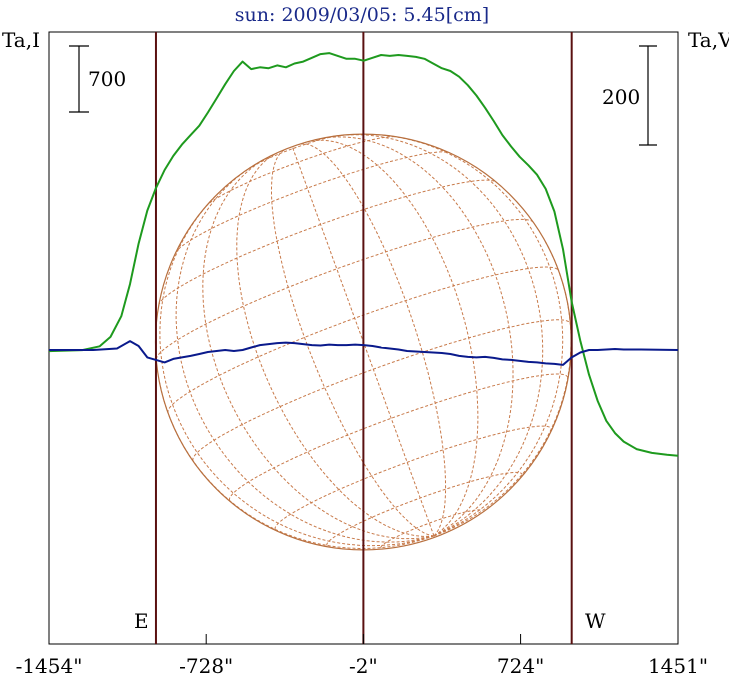  What do you see at coordinates (141, 621) in the screenshot?
I see `limb-label-east: E` at bounding box center [141, 621].